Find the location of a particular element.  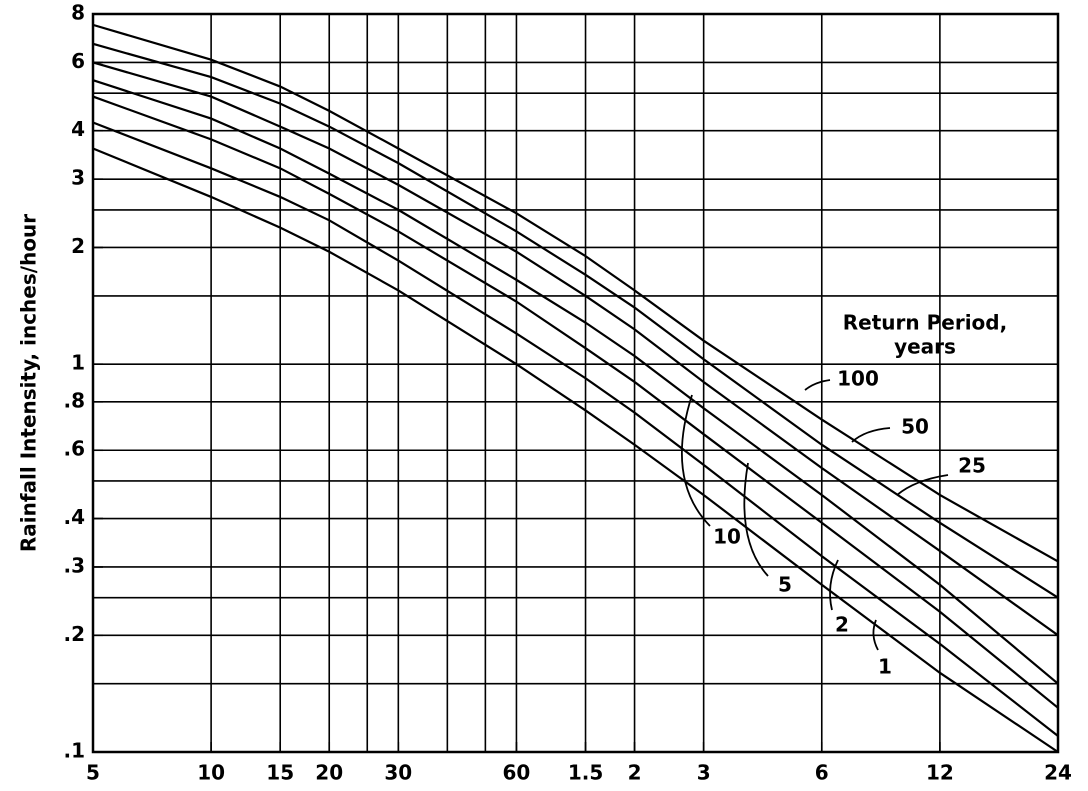

y-tick-label: .1 is located at coordinates (74, 751).